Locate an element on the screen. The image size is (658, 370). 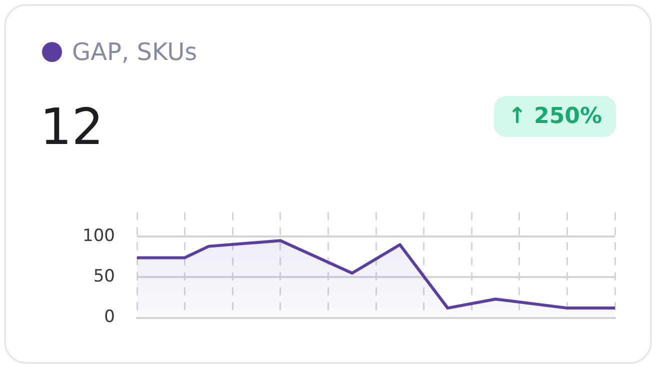
y-tick-label: 100 is located at coordinates (98, 236).